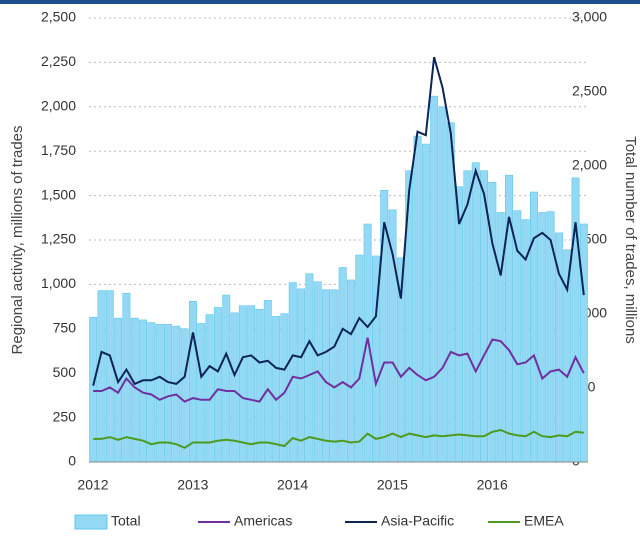 The image size is (640, 538). I want to click on y-tick-label: 0, so click(72, 461).